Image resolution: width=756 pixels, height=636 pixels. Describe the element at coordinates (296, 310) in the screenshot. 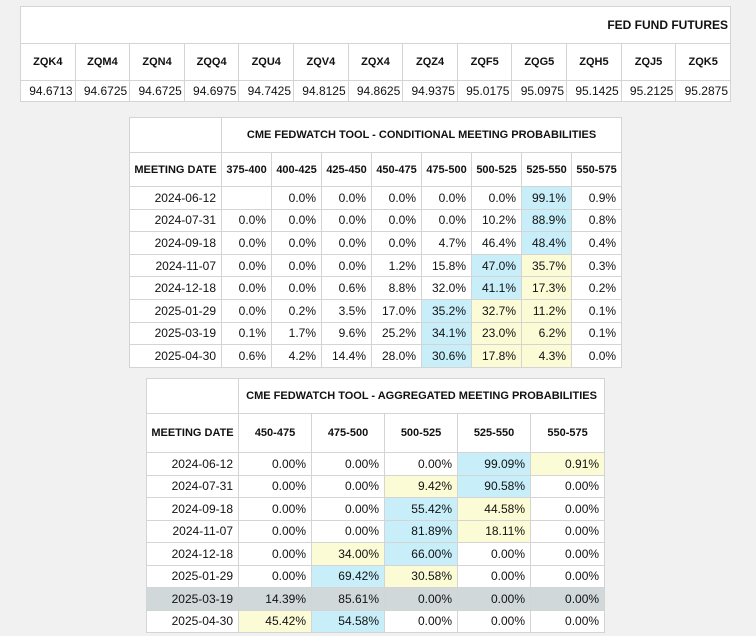

I see `probability-cell: 0.2%` at that location.